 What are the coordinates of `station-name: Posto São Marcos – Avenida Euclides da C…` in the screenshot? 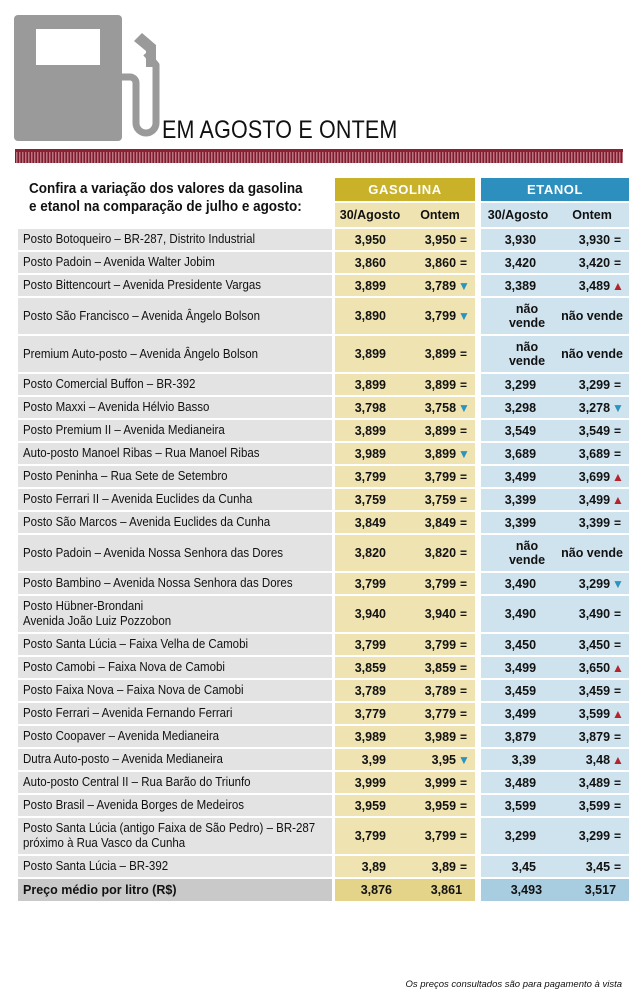 It's located at (175, 522).